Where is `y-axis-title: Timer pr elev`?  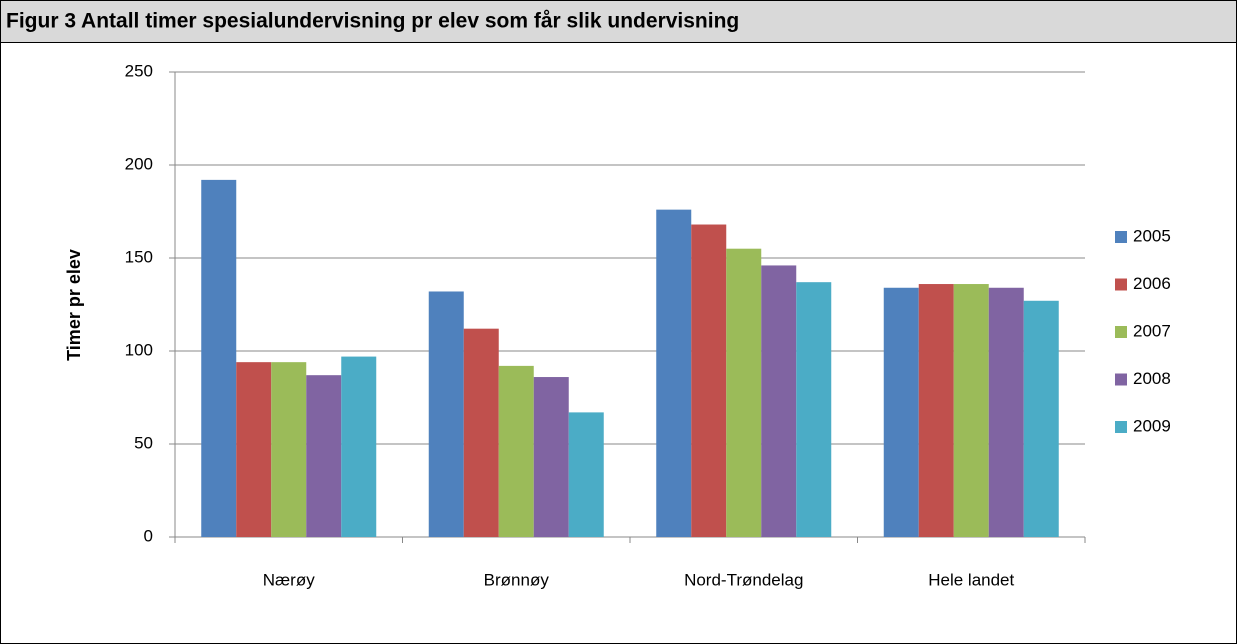 y-axis-title: Timer pr elev is located at coordinates (74, 305).